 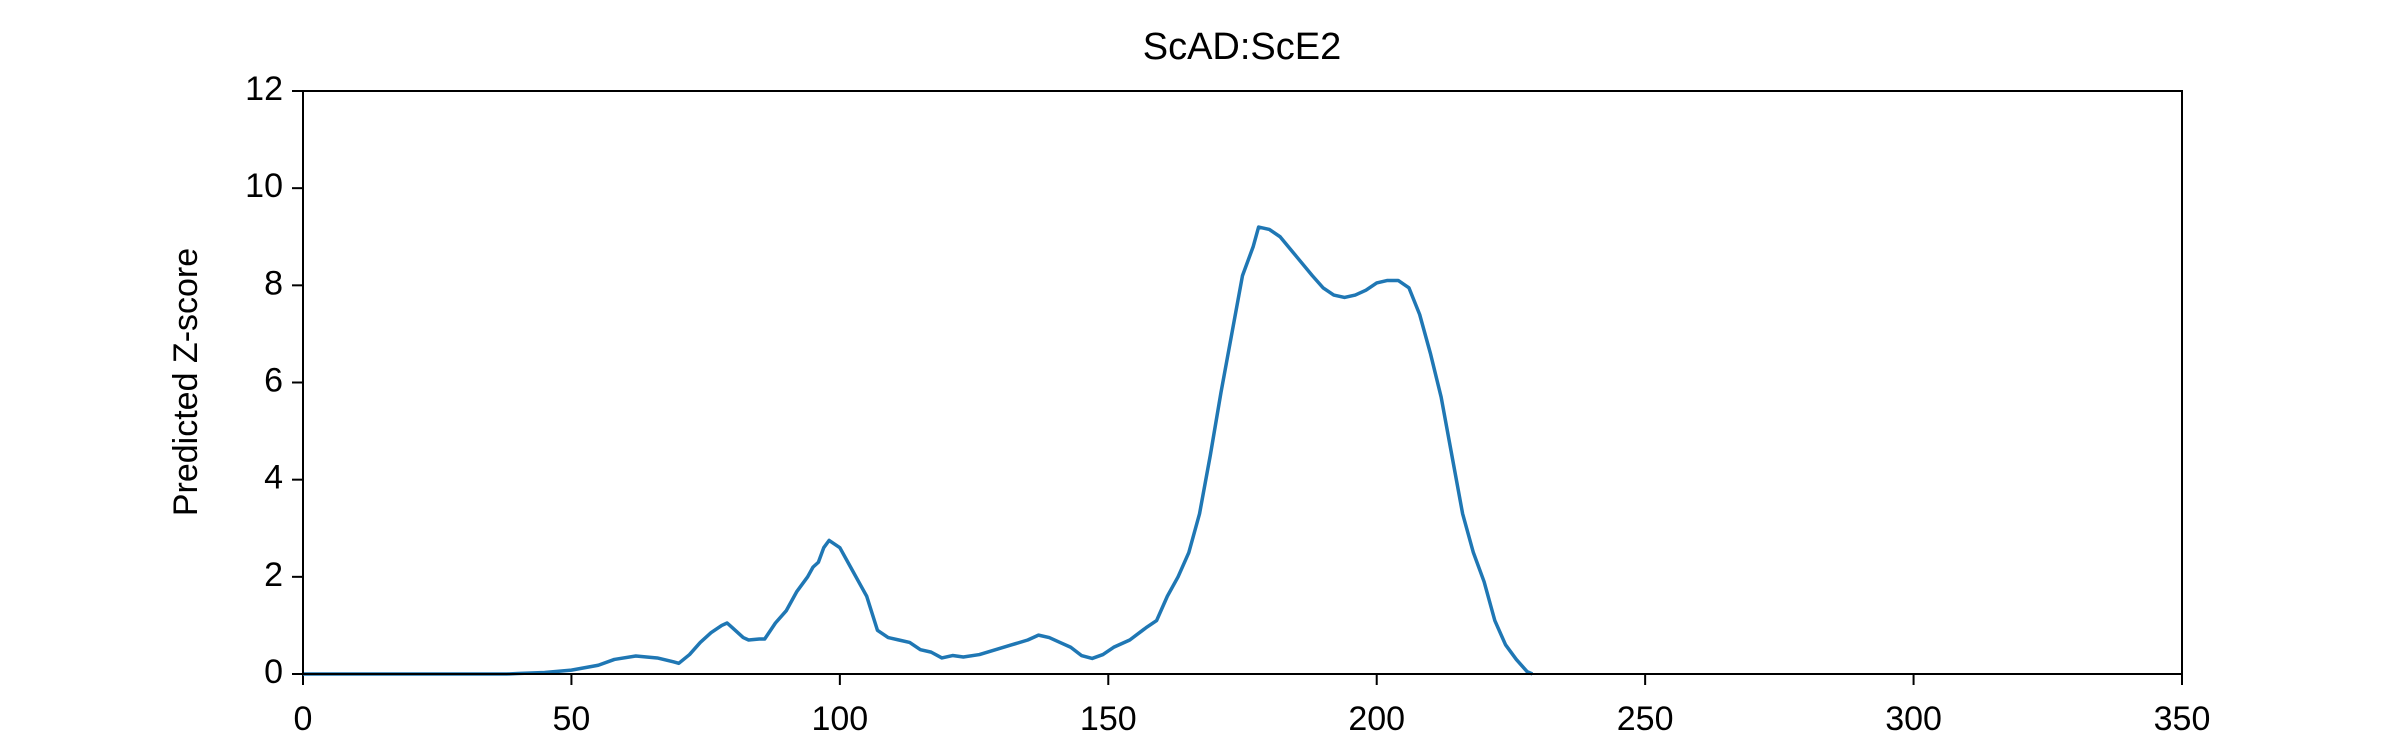 I want to click on x-tick-label: 100, so click(x=839, y=719).